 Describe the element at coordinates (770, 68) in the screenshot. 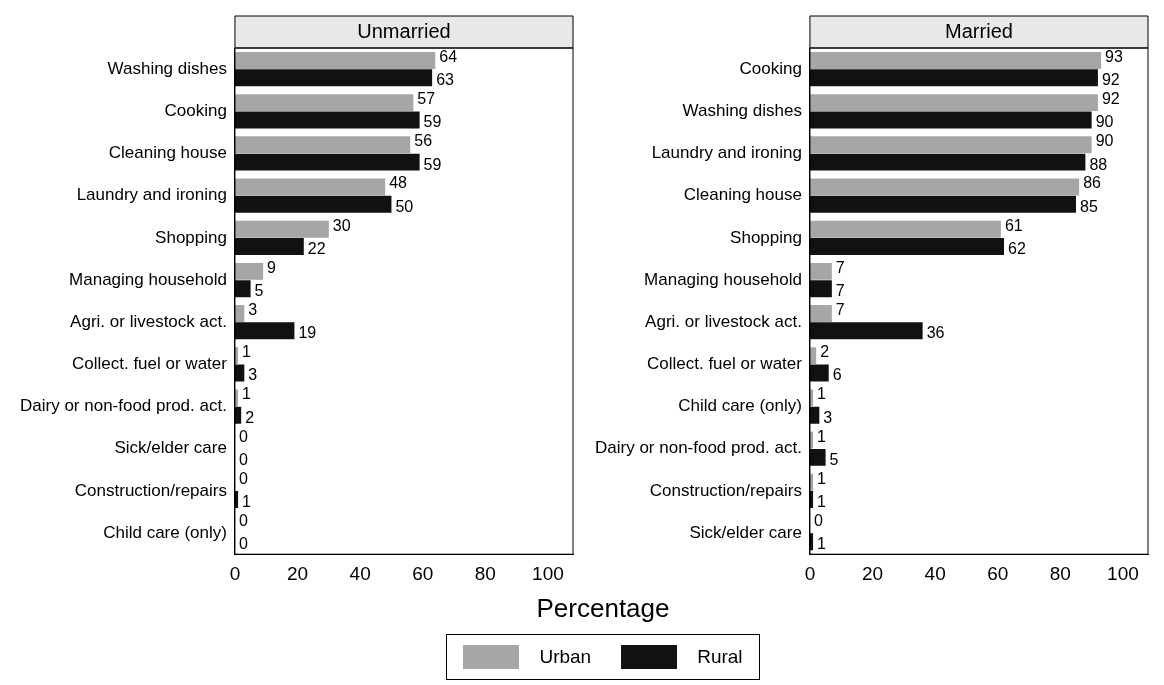

I see `y-tick-label: Cooking` at that location.